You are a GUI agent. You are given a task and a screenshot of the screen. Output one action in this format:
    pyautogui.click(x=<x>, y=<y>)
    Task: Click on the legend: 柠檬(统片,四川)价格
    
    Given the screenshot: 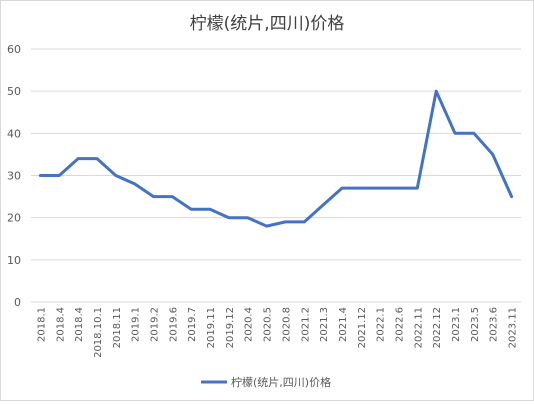 What is the action you would take?
    pyautogui.click(x=266, y=382)
    